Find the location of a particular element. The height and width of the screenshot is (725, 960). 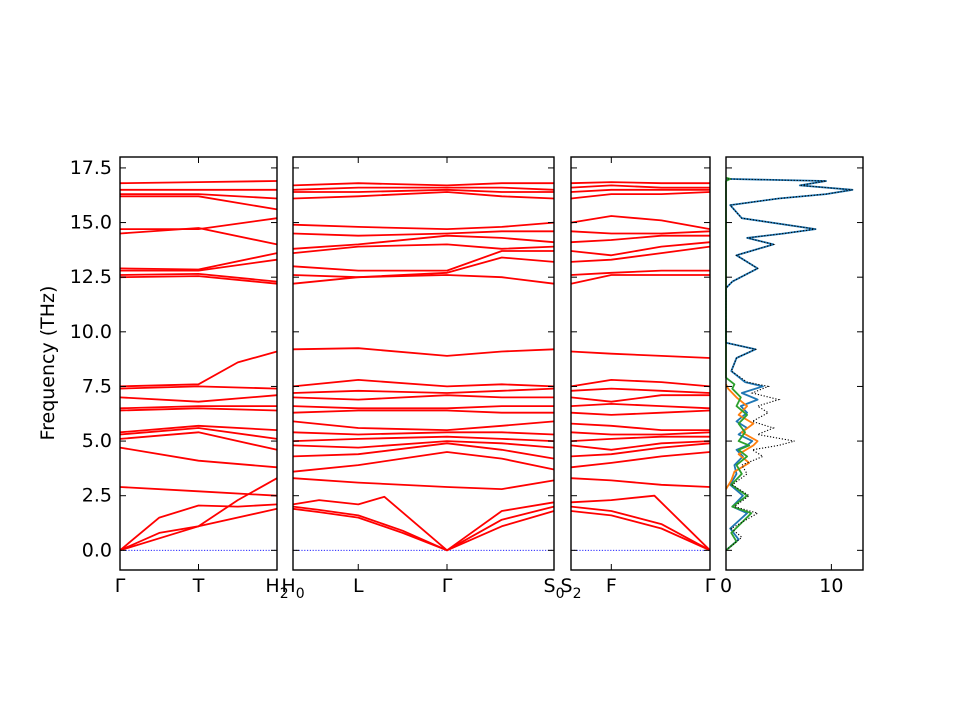

y-tick-label: 10.0 is located at coordinates (91, 332).